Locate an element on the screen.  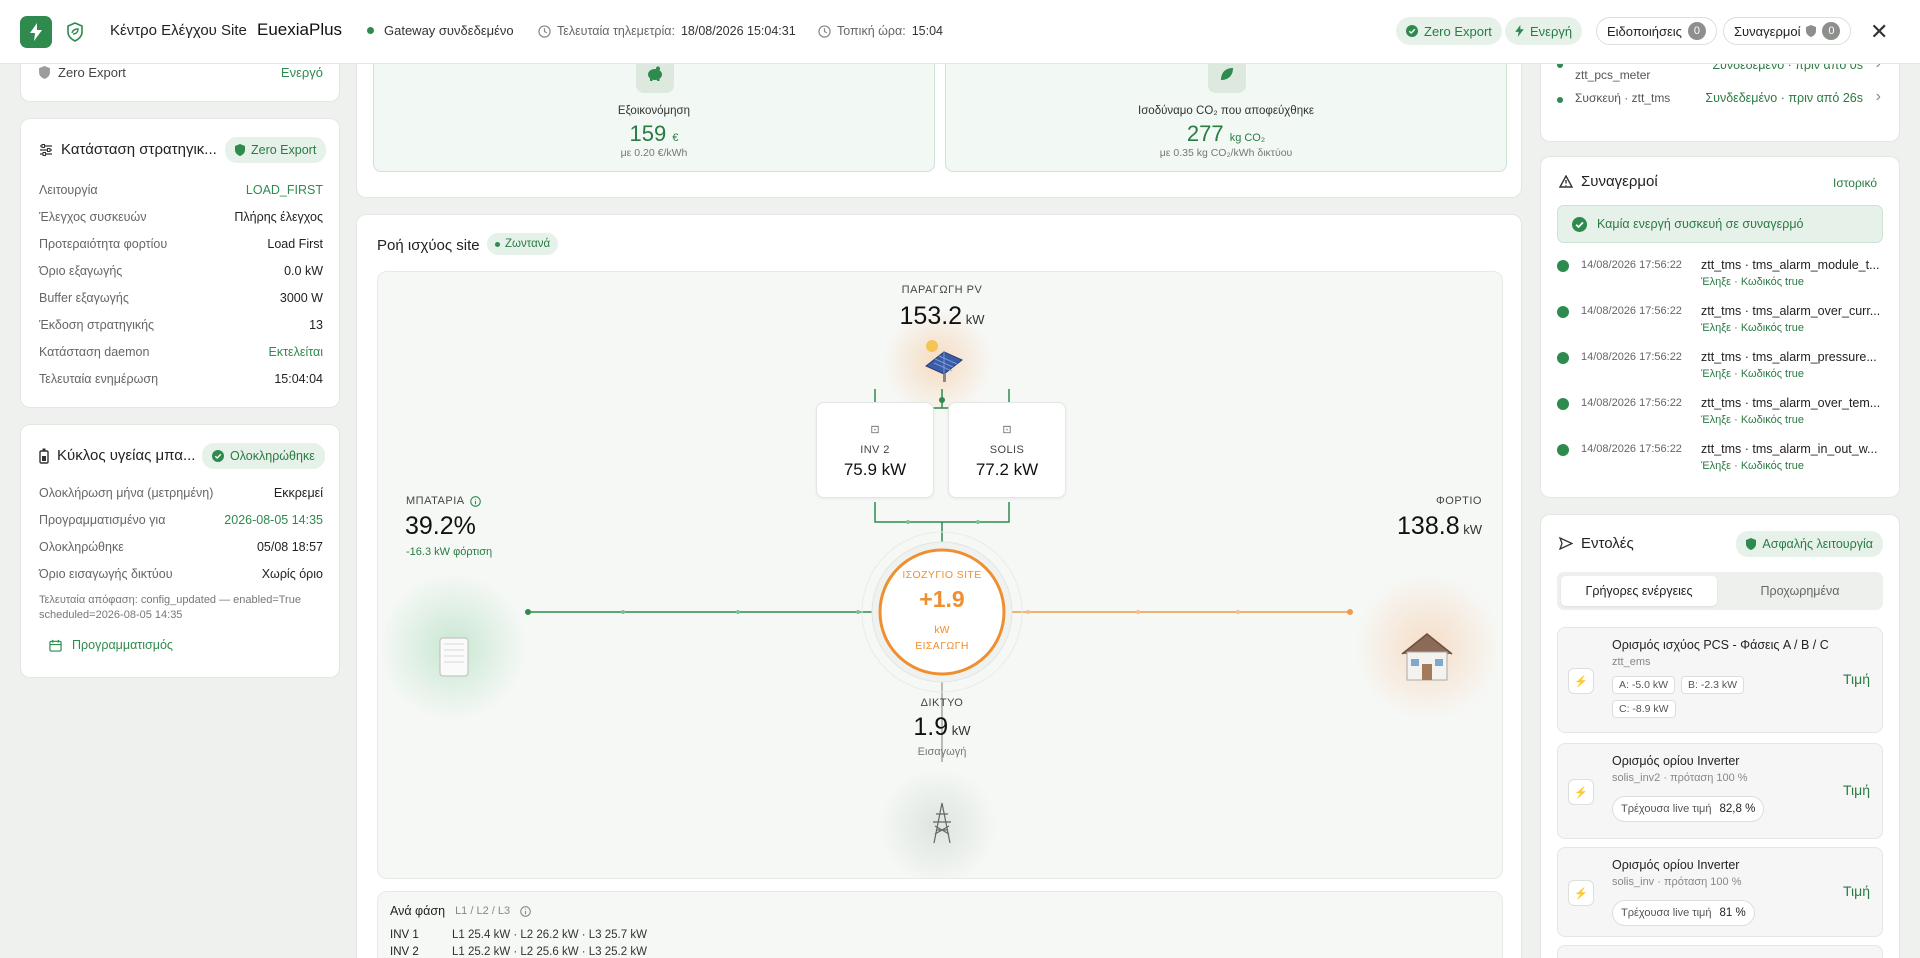
notifications-button: Ειδοποιήσεις 0 is located at coordinates (1656, 31).